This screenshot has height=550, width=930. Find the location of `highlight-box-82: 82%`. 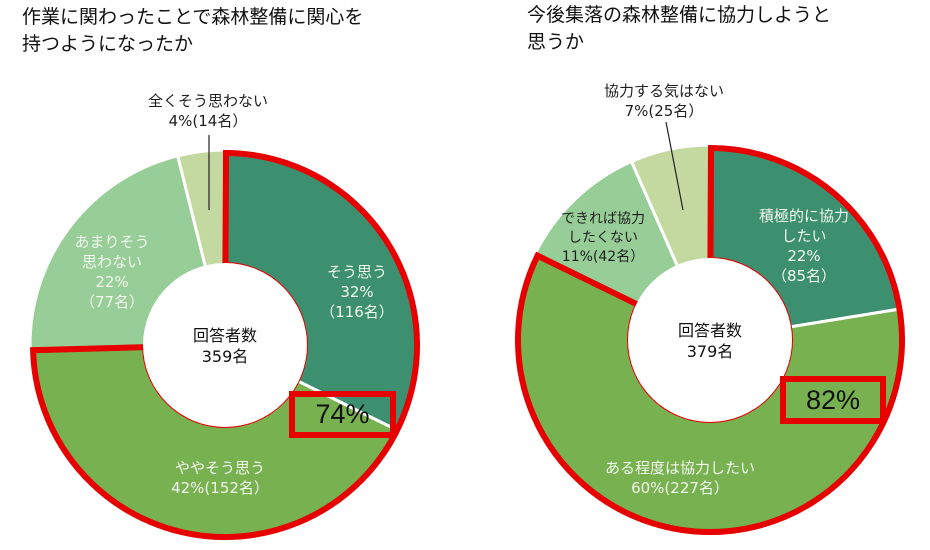

highlight-box-82: 82% is located at coordinates (833, 400).